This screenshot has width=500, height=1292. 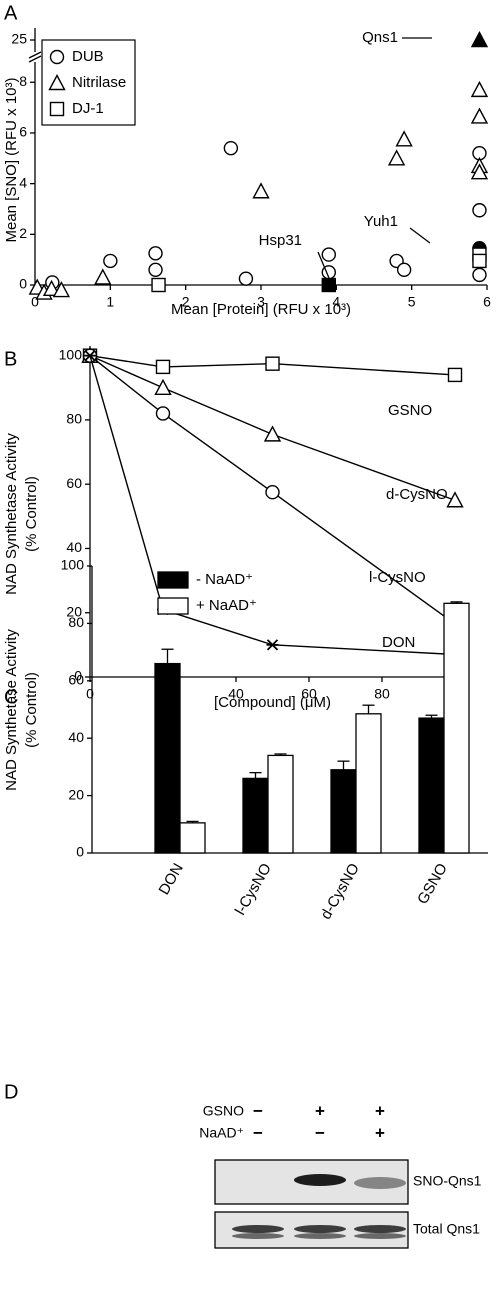 What do you see at coordinates (261, 302) in the screenshot?
I see `x-tick-label: 3` at bounding box center [261, 302].